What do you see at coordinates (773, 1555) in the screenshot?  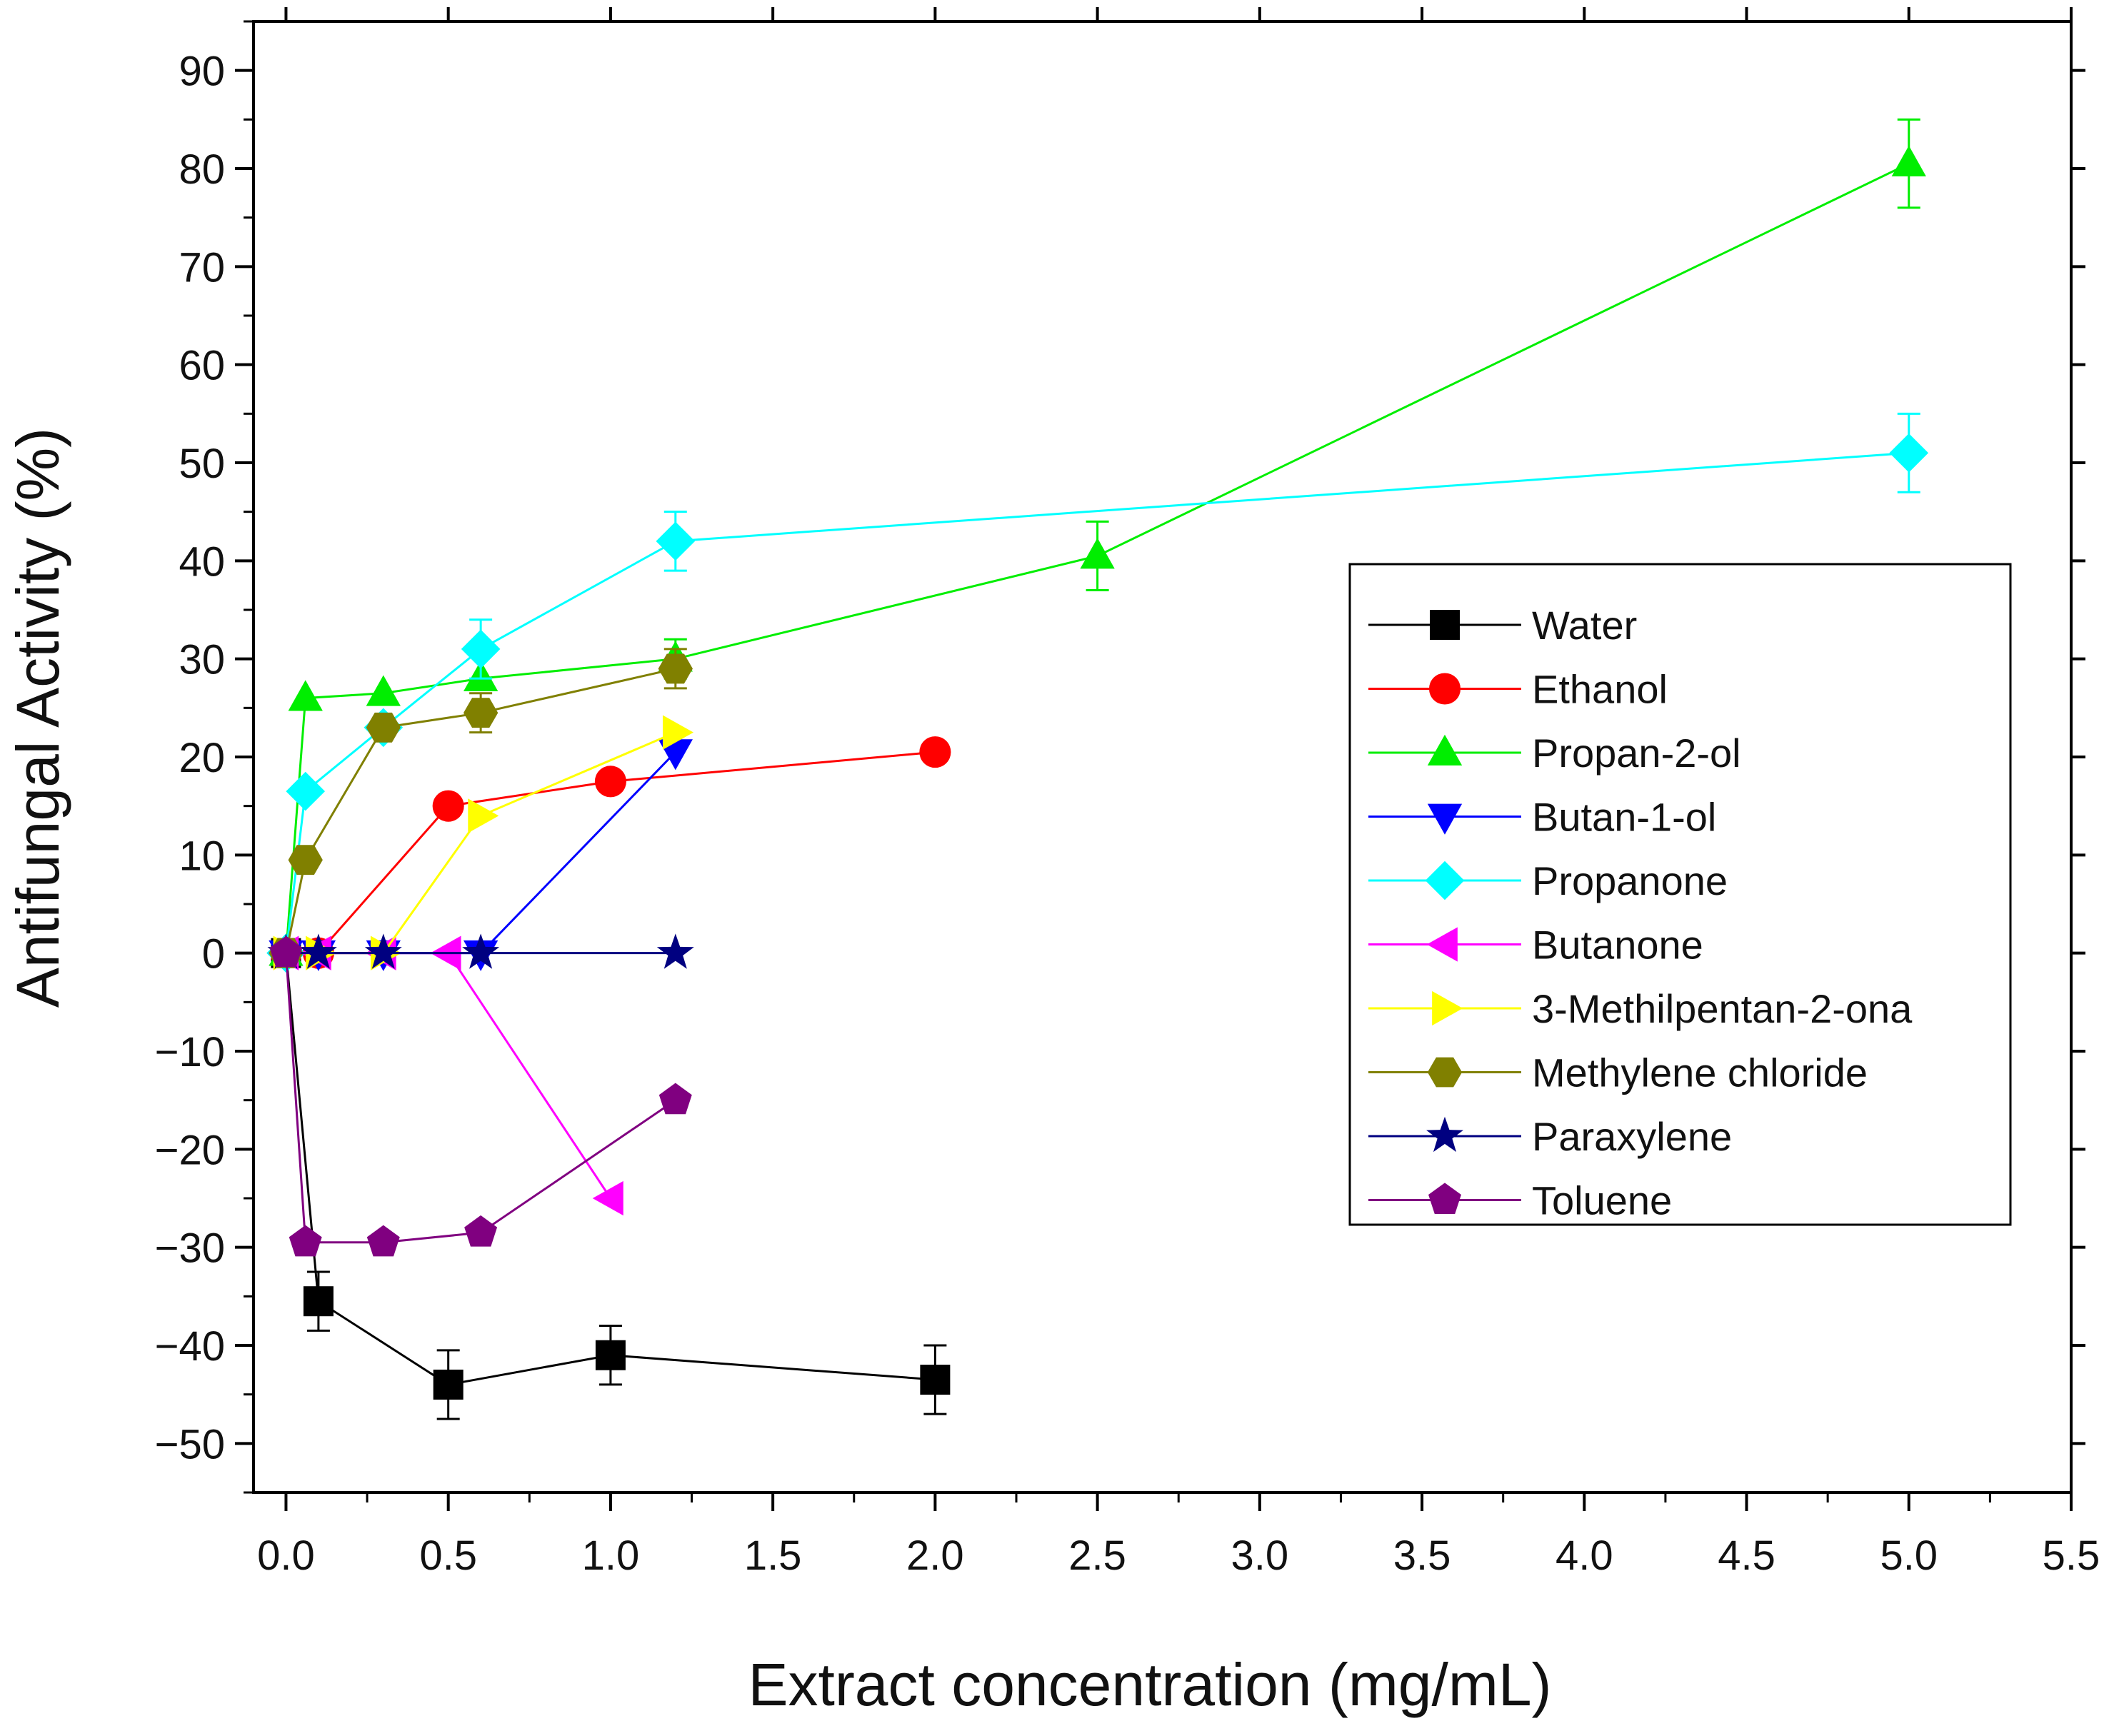 I see `x-tick-label: 1.5` at bounding box center [773, 1555].